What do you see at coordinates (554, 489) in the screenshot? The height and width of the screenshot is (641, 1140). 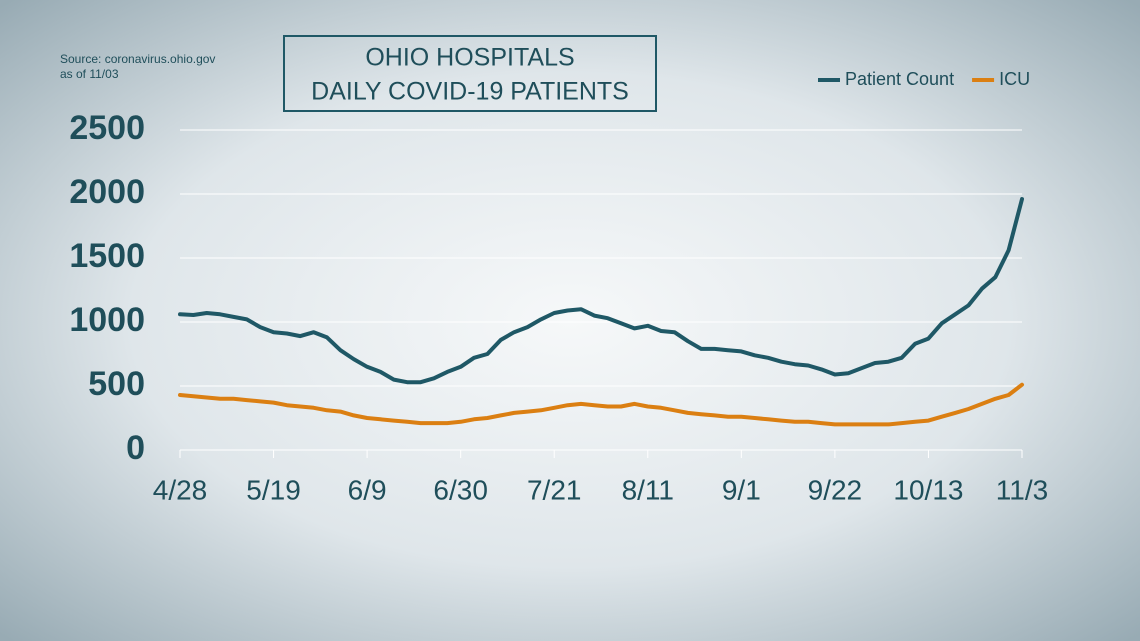 I see `x-tick-label: 7/21` at bounding box center [554, 489].